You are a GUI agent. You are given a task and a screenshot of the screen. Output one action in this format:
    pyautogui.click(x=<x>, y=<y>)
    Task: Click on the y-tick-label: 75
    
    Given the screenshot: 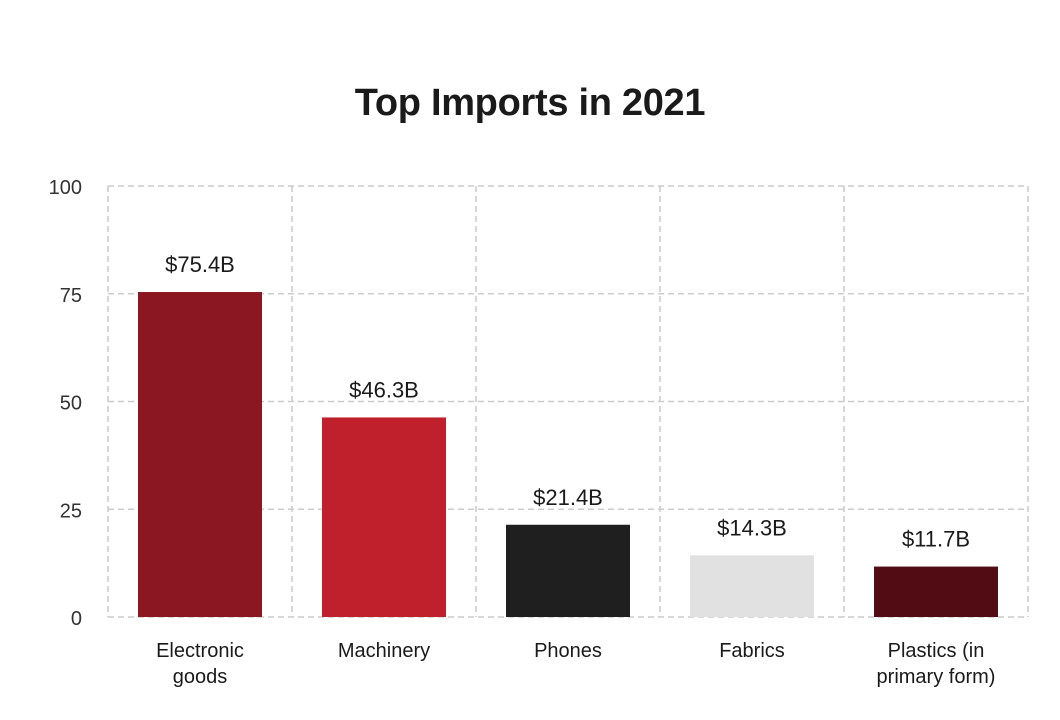 What is the action you would take?
    pyautogui.click(x=71, y=296)
    